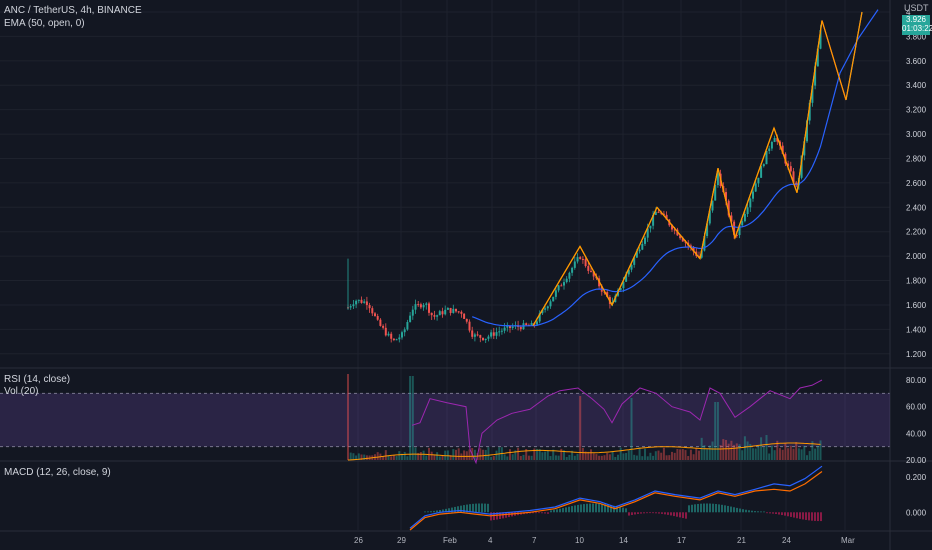 This screenshot has width=932, height=550. Describe the element at coordinates (57, 472) in the screenshot. I see `macd-legend: MACD (12, 26, close, 9)` at that location.